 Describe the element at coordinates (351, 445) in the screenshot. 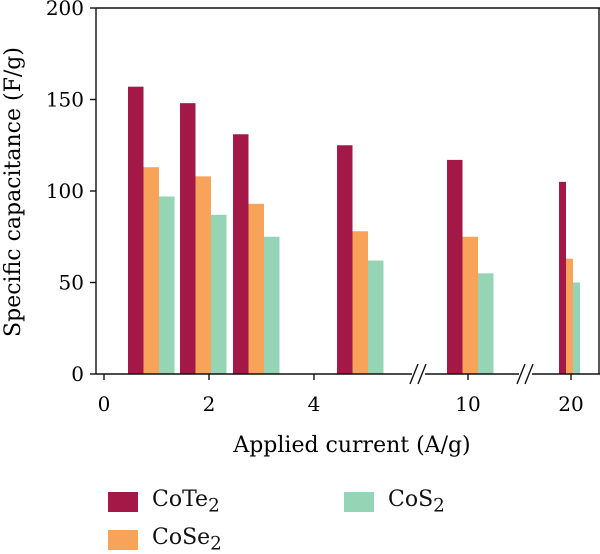

I see `x-axis-label: Applied current (A/g)` at that location.